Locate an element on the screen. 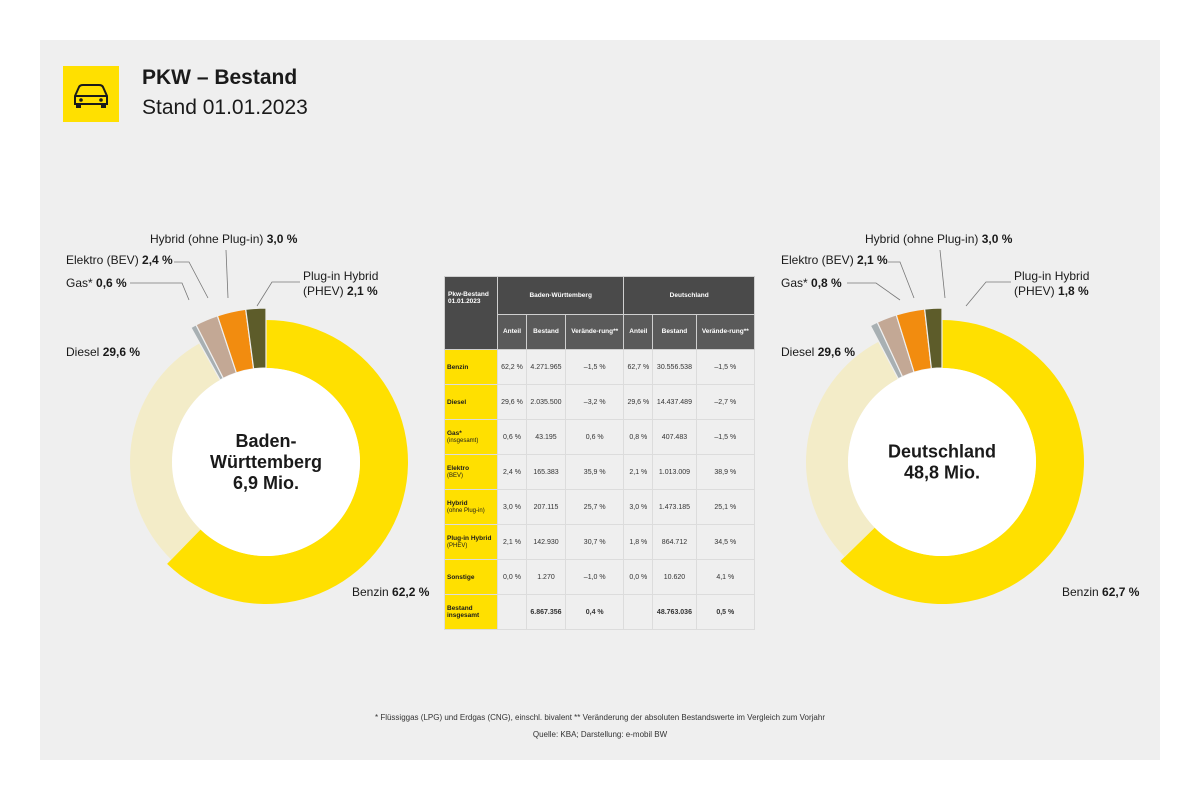  center-label: 48,8 Mio. is located at coordinates (942, 473).